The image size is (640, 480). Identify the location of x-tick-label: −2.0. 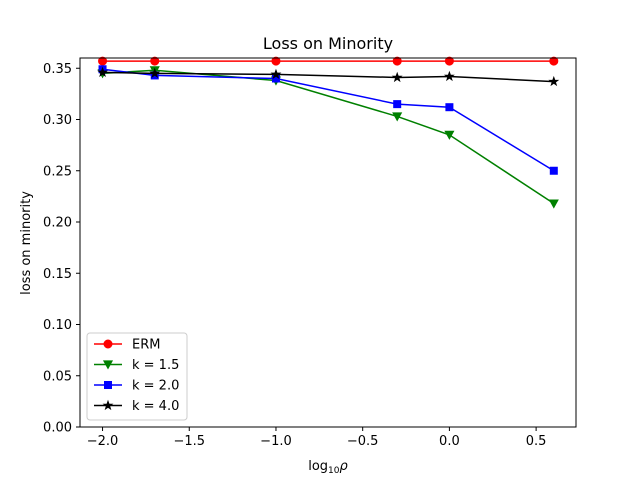
(103, 441).